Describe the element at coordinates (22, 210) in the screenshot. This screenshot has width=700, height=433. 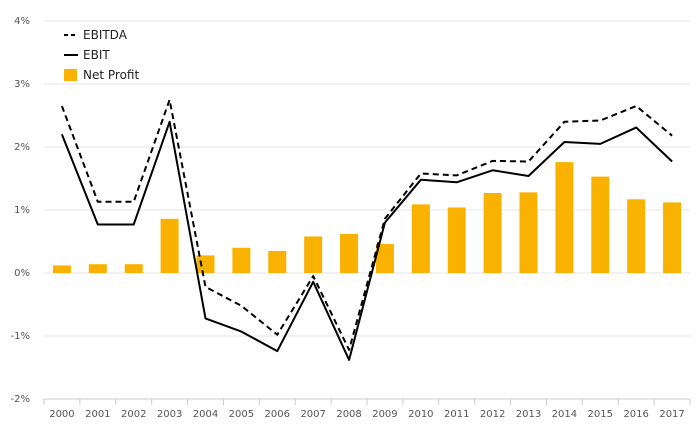
I see `y-tick-label: 1%` at that location.